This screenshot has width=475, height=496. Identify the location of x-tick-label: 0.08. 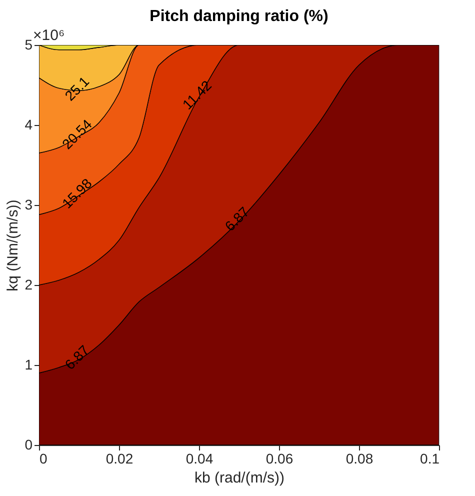
(360, 458).